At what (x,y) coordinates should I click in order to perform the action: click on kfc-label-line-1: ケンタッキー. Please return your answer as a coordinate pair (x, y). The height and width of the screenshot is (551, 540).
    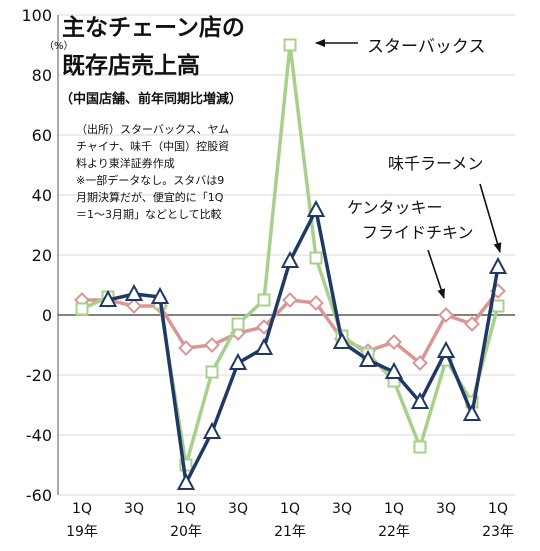
    Looking at the image, I should click on (395, 207).